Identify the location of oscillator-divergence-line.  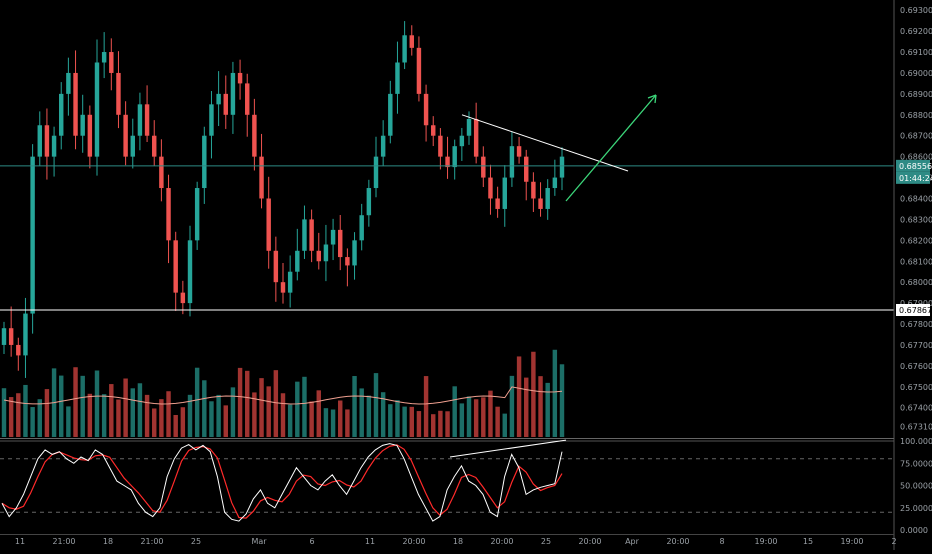
(508, 448).